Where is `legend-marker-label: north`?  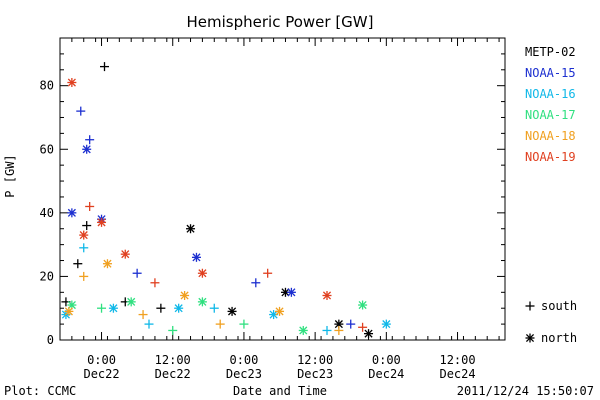 legend-marker-label: north is located at coordinates (559, 338).